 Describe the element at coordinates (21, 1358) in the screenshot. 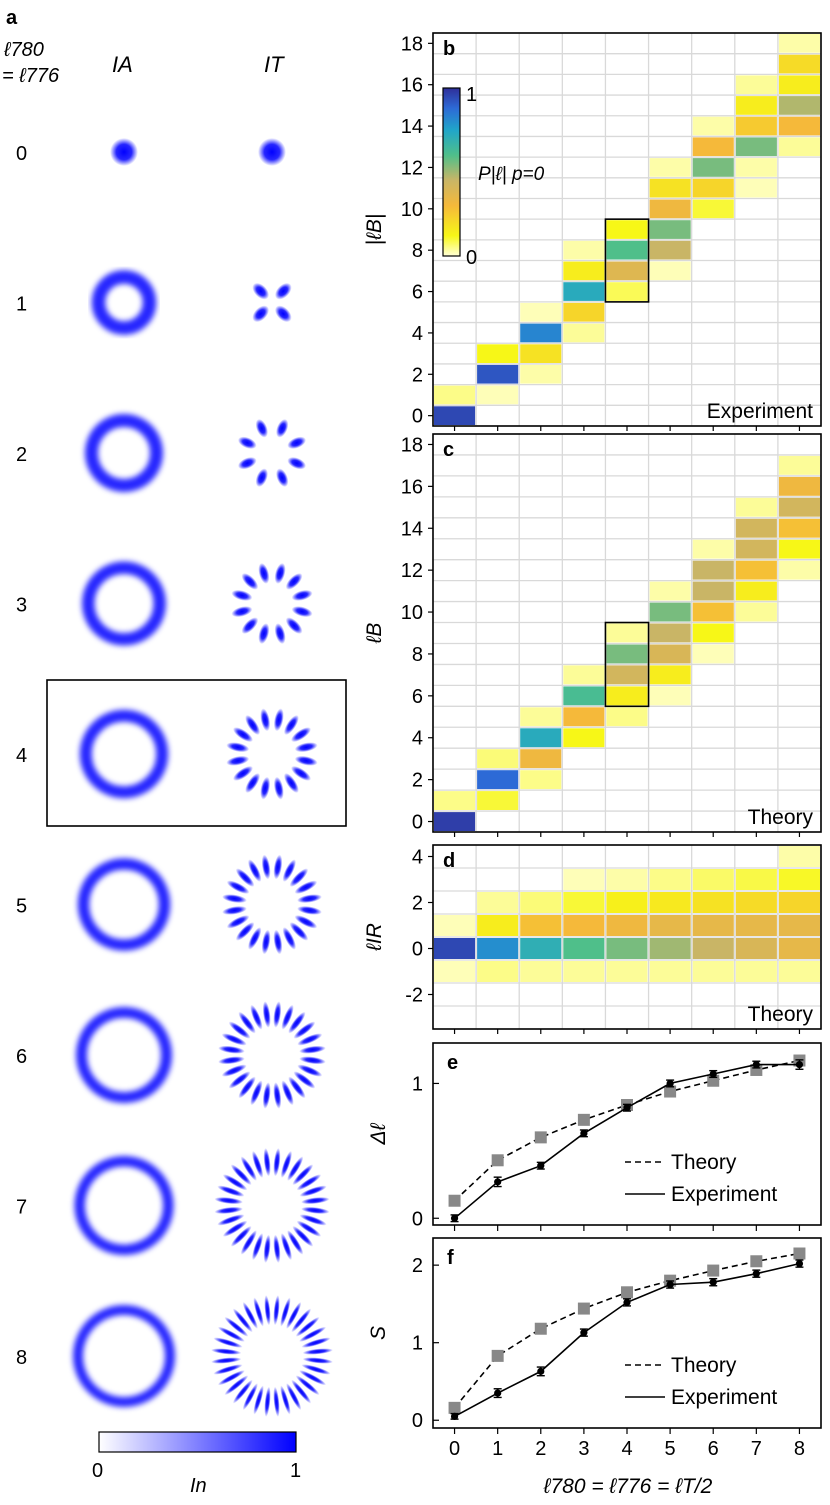

I see `row-label: 8` at that location.